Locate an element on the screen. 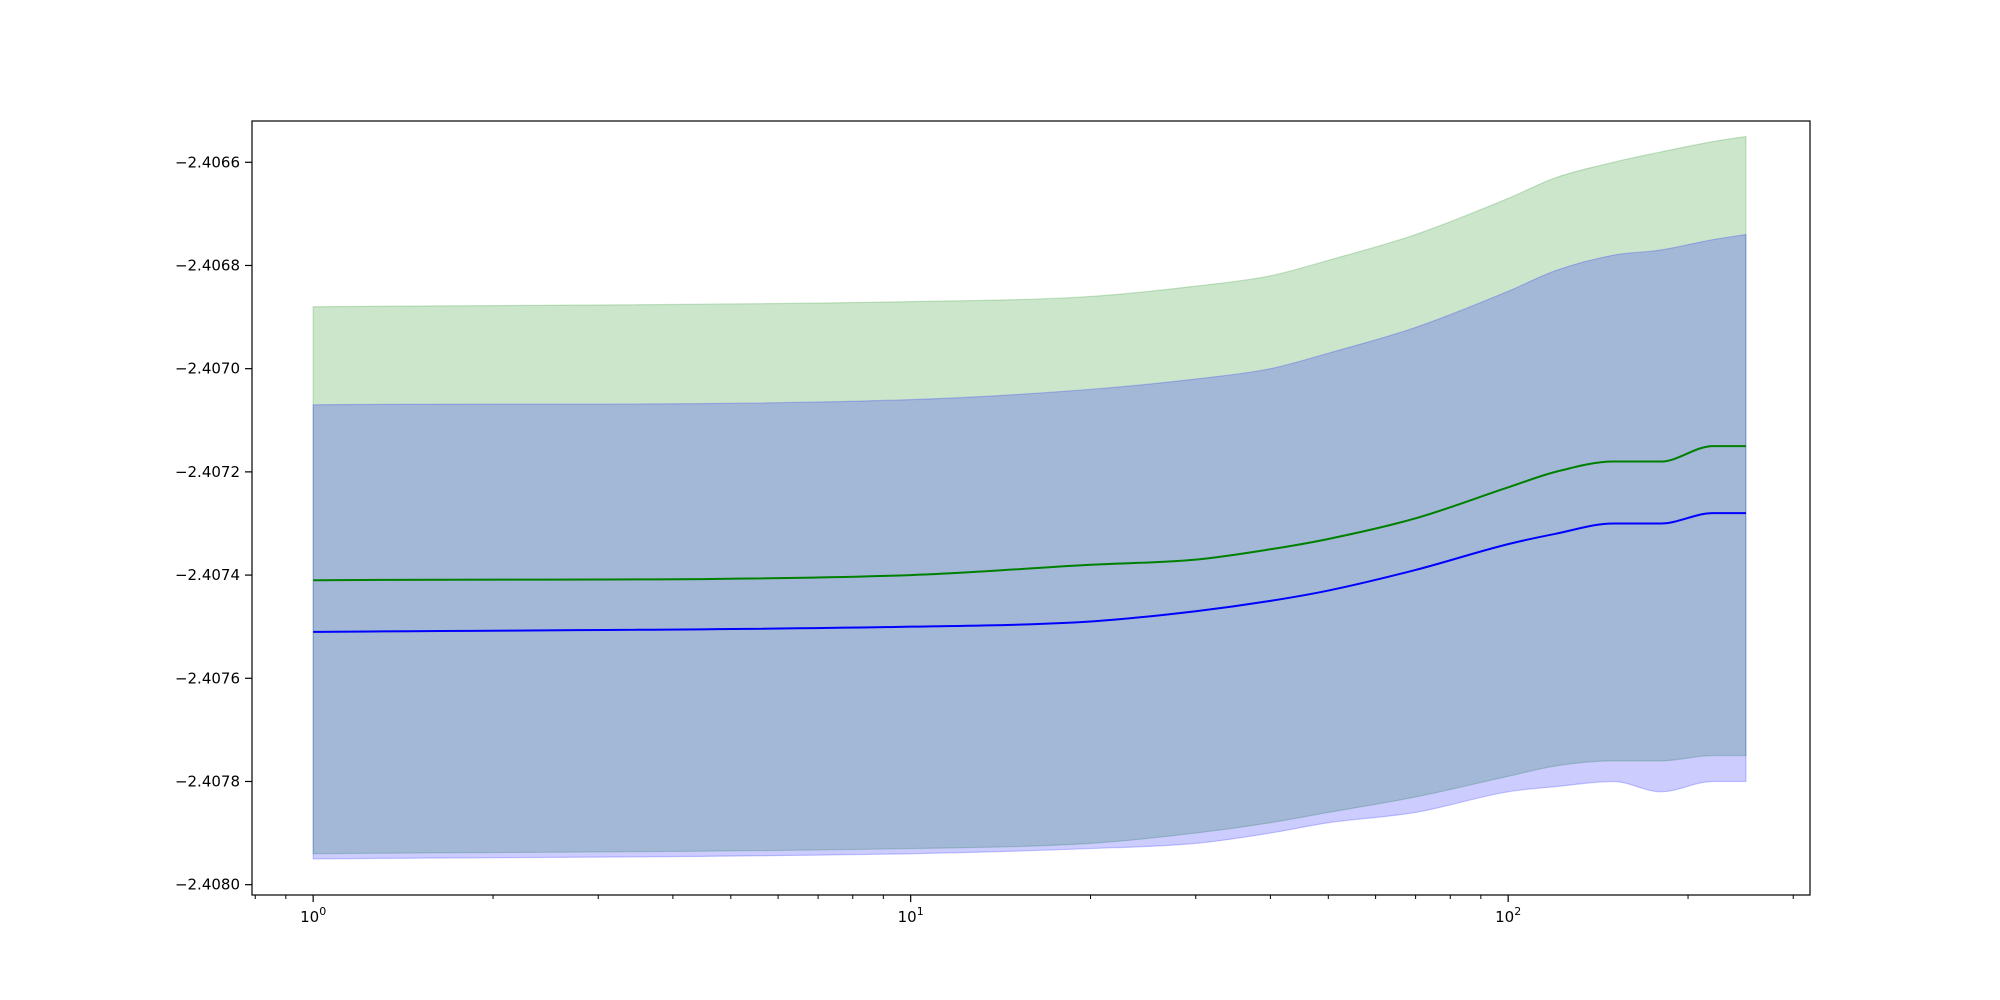 The height and width of the screenshot is (1000, 2000). y-tick-label: −2.4074 is located at coordinates (207, 575).